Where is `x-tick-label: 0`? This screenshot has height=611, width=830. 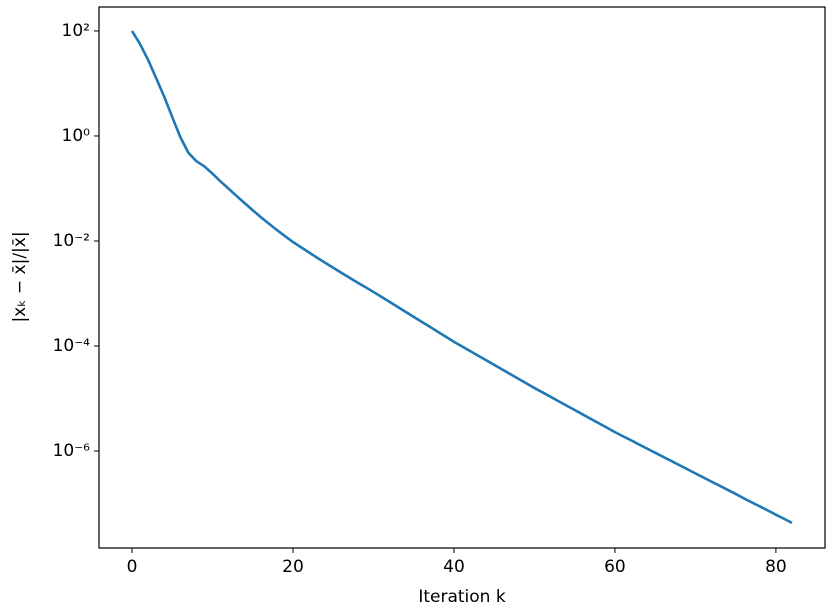 x-tick-label: 0 is located at coordinates (132, 567).